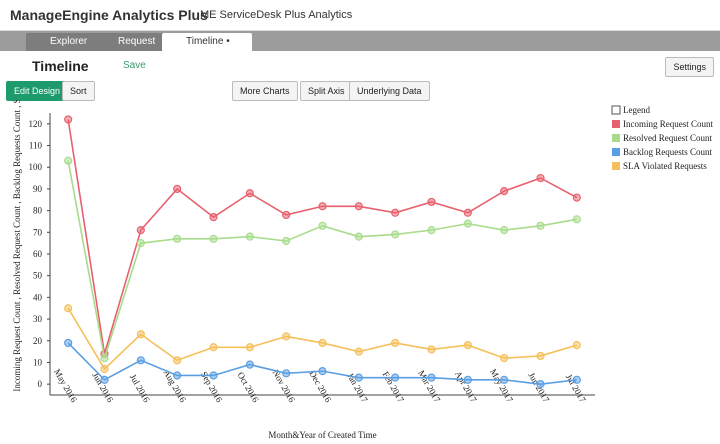  Describe the element at coordinates (636, 110) in the screenshot. I see `legend-title: Legend` at that location.